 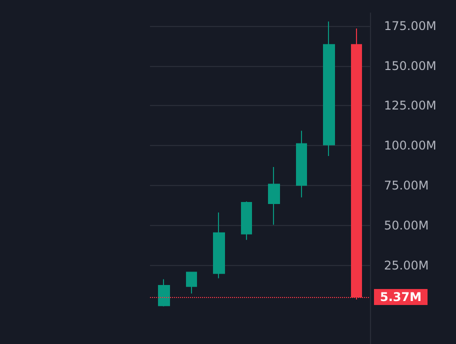 What do you see at coordinates (401, 297) in the screenshot?
I see `ref-line-label: 5.37M` at bounding box center [401, 297].